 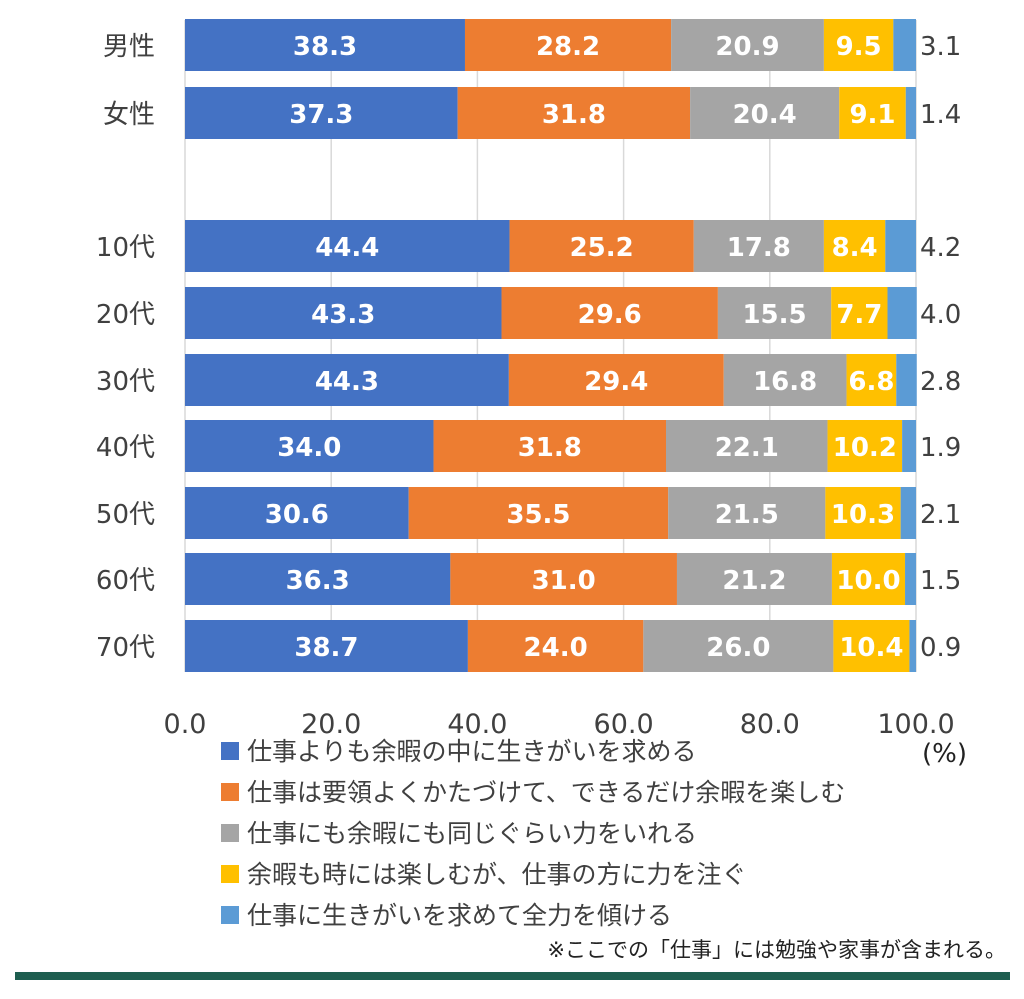 I want to click on category-label: 女性, so click(x=129, y=115).